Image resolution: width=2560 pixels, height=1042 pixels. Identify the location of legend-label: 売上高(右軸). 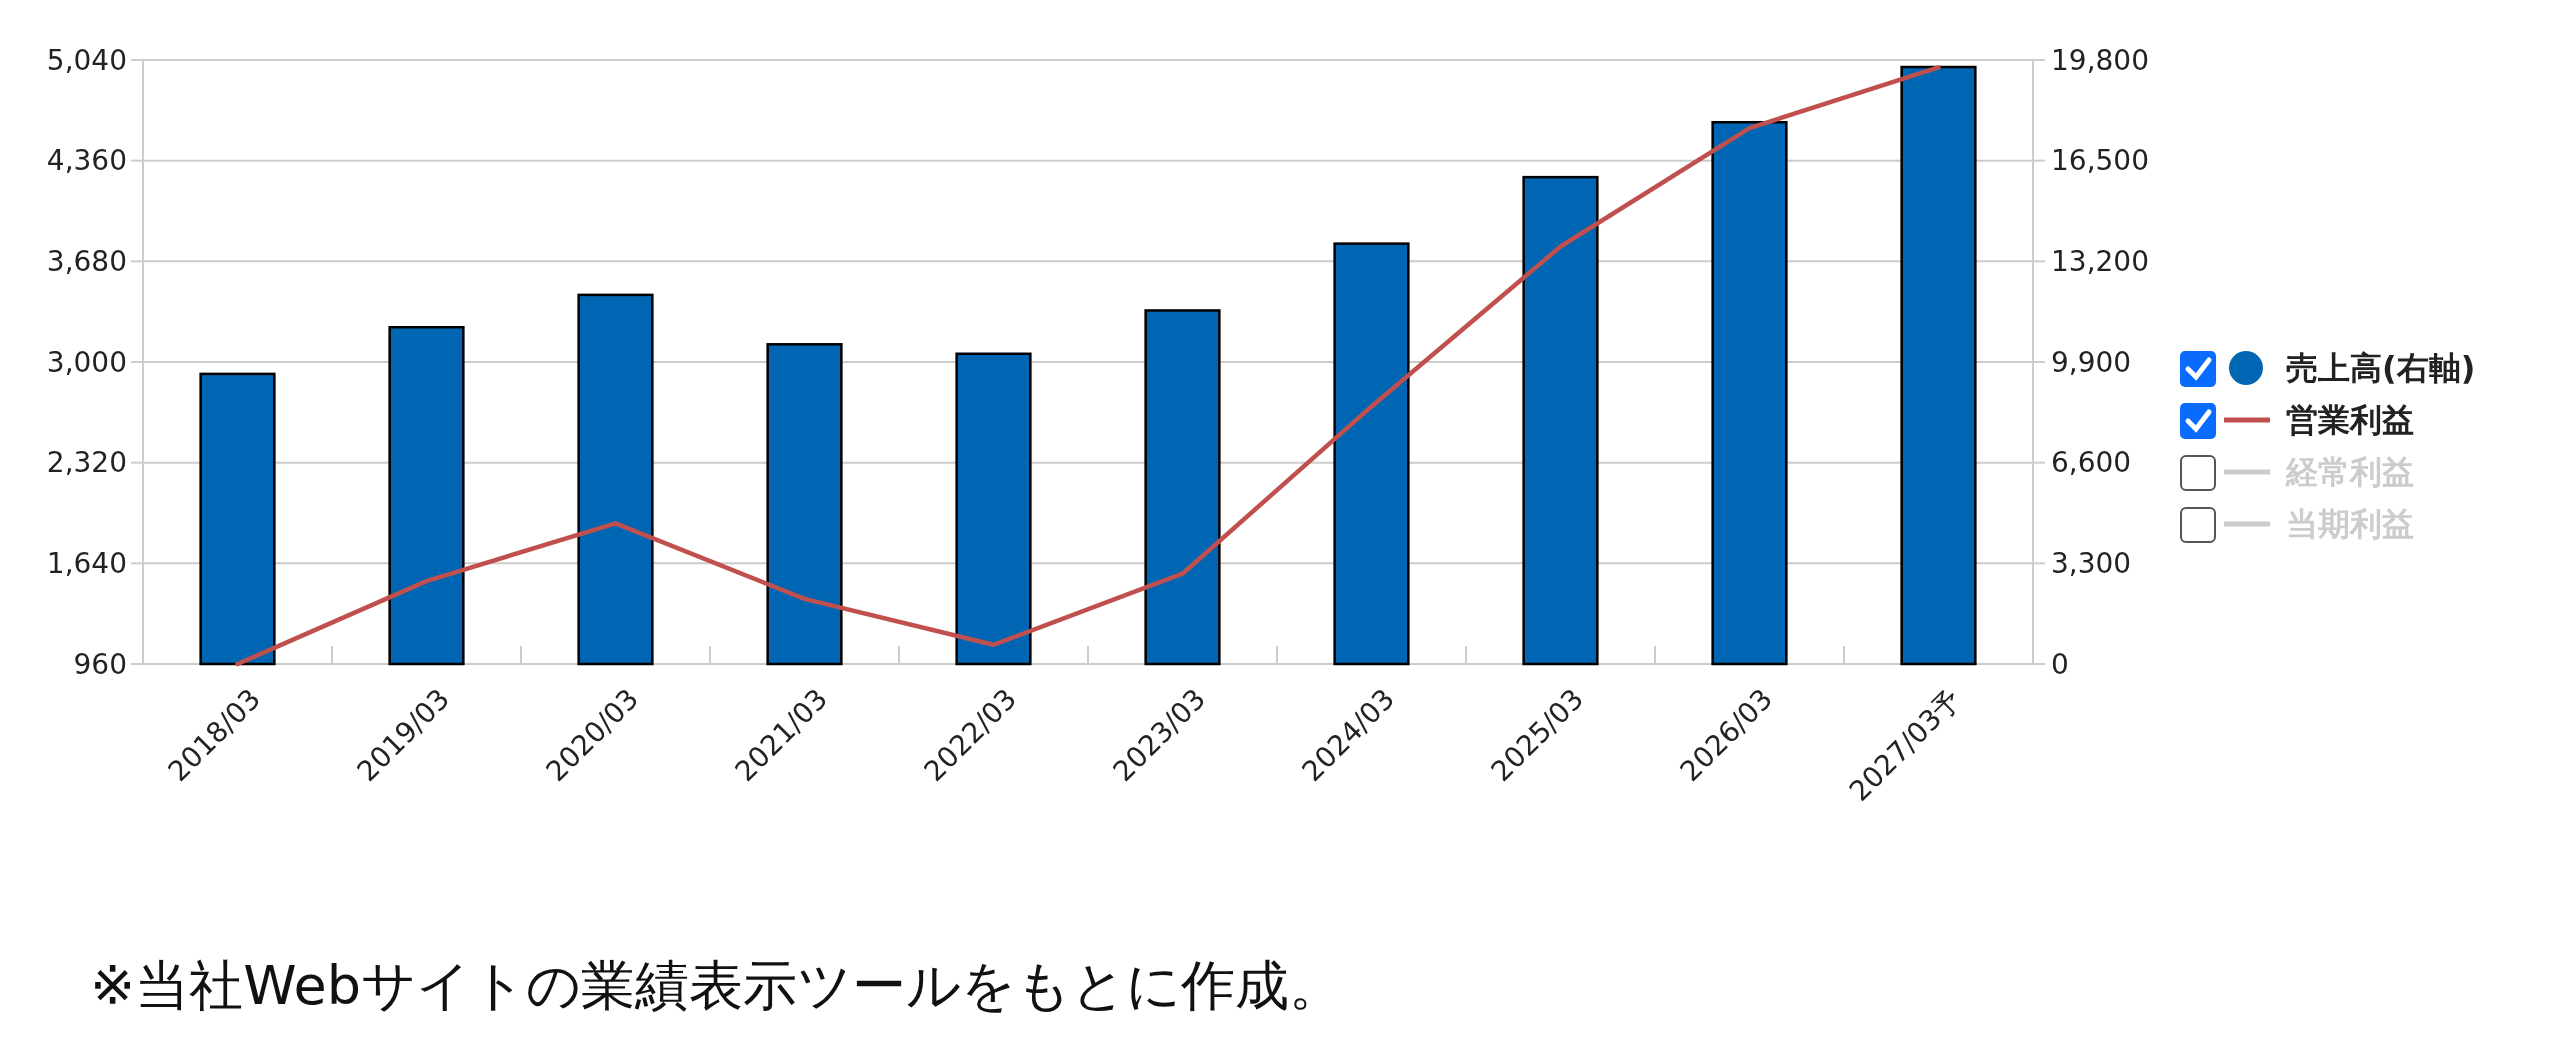
(2381, 368).